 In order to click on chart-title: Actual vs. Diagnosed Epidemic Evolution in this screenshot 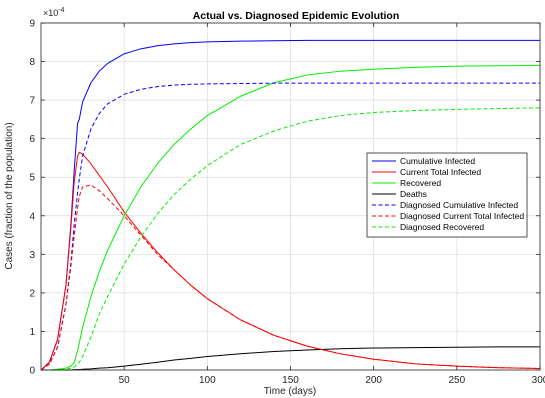, I will do `click(296, 16)`.